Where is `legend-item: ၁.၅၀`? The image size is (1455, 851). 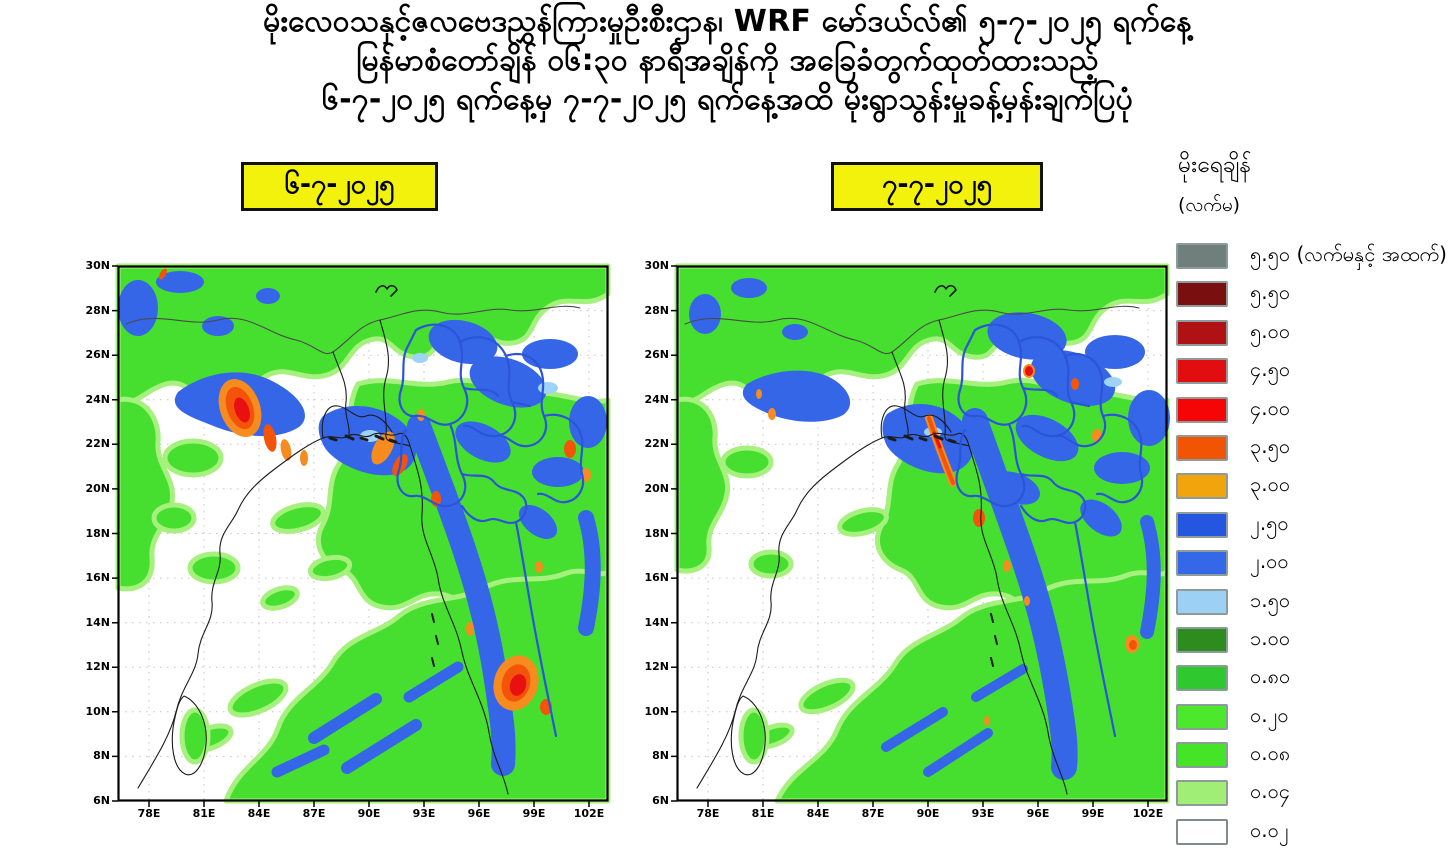
legend-item: ၁.၅၀ is located at coordinates (1311, 601).